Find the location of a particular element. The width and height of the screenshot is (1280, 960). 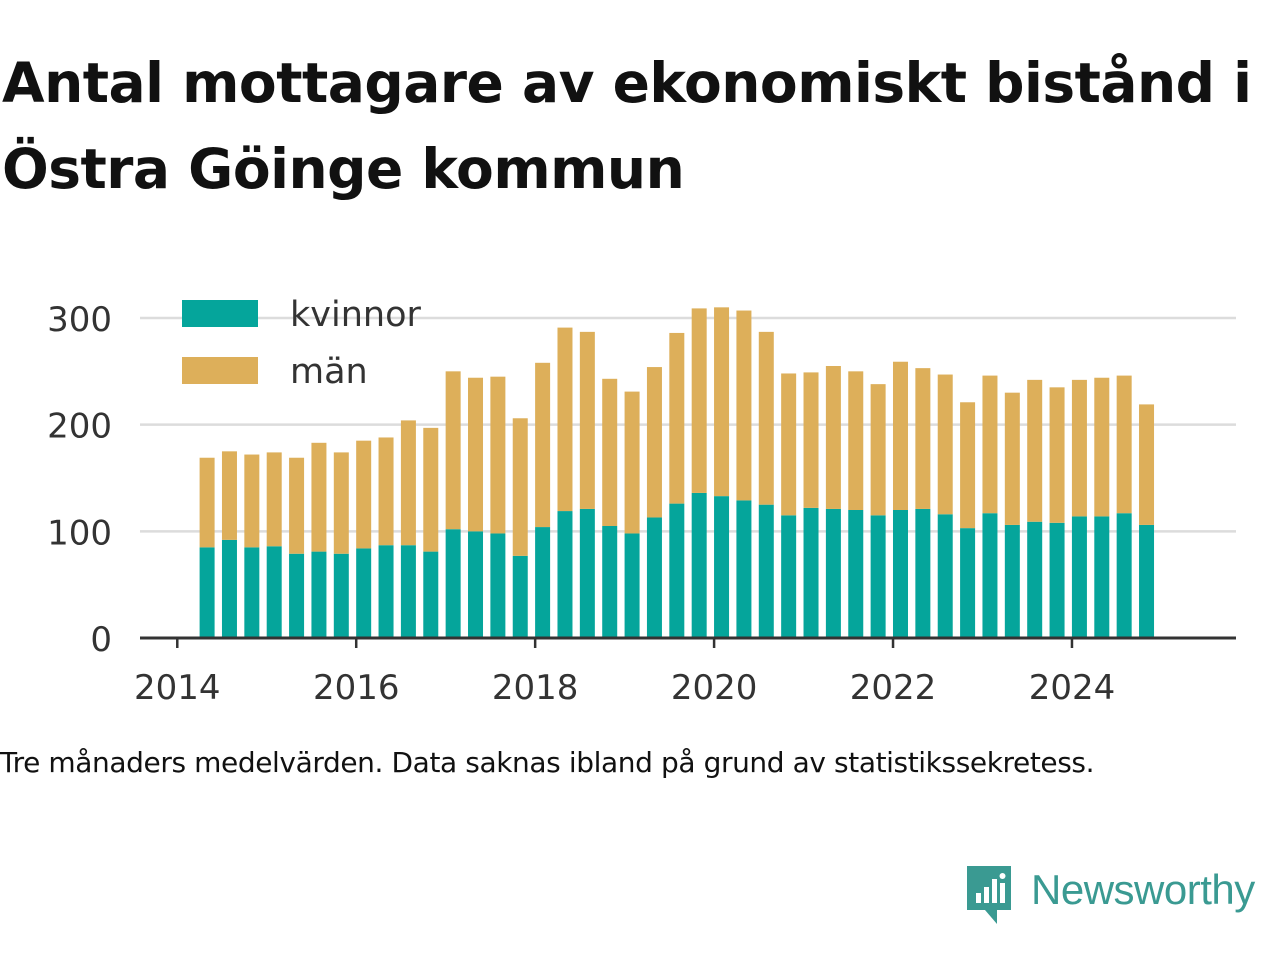

legend-label: män is located at coordinates (329, 372).